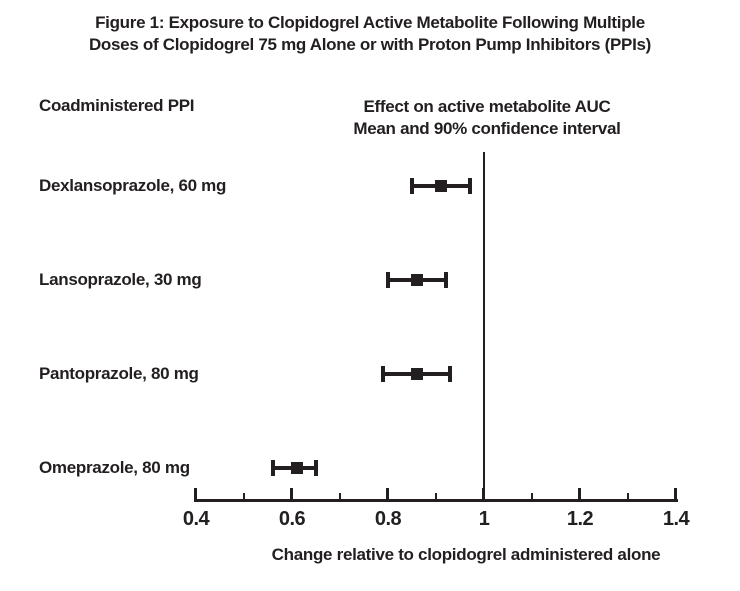 This screenshot has height=591, width=740. What do you see at coordinates (196, 519) in the screenshot?
I see `x-axis-tick-label: 0.4` at bounding box center [196, 519].